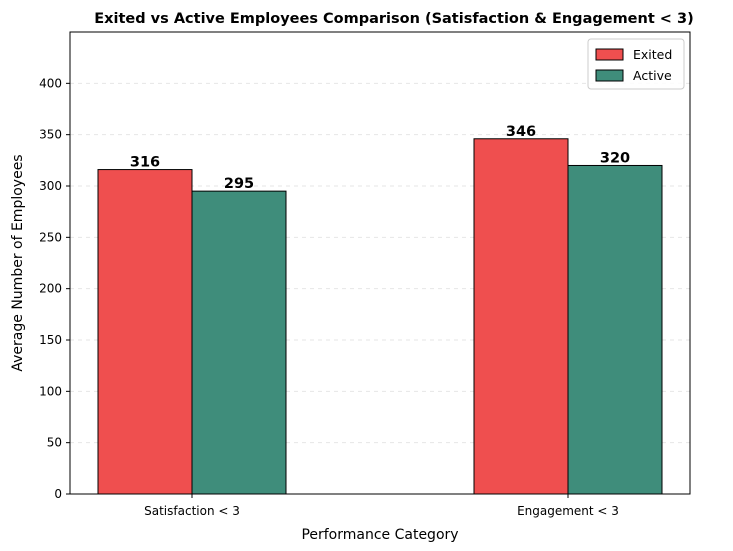 The width and height of the screenshot is (733, 551). What do you see at coordinates (18, 262) in the screenshot?
I see `y-axis-label: Average Number of Employees` at bounding box center [18, 262].